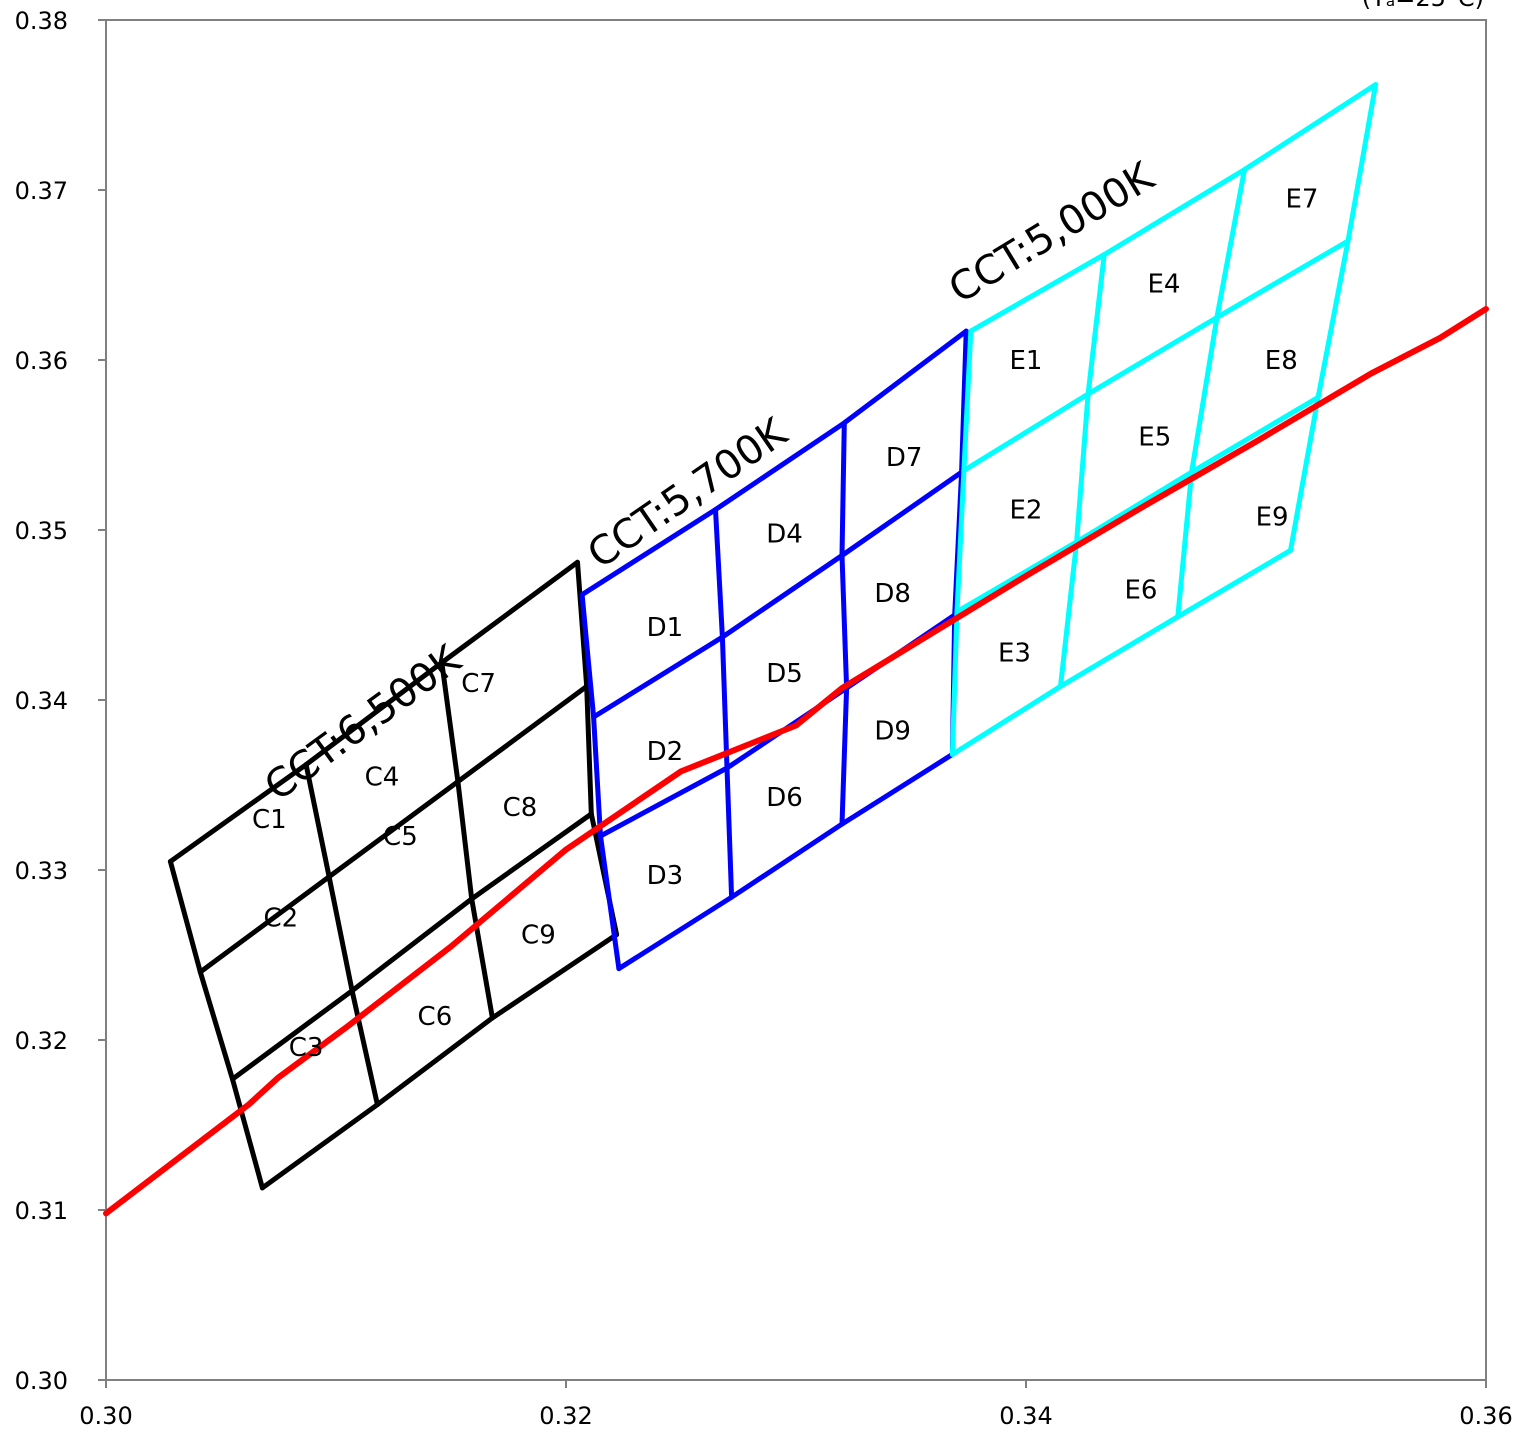 This screenshot has height=1442, width=1526. What do you see at coordinates (1164, 285) in the screenshot?
I see `bin-label-e4: E4` at bounding box center [1164, 285].